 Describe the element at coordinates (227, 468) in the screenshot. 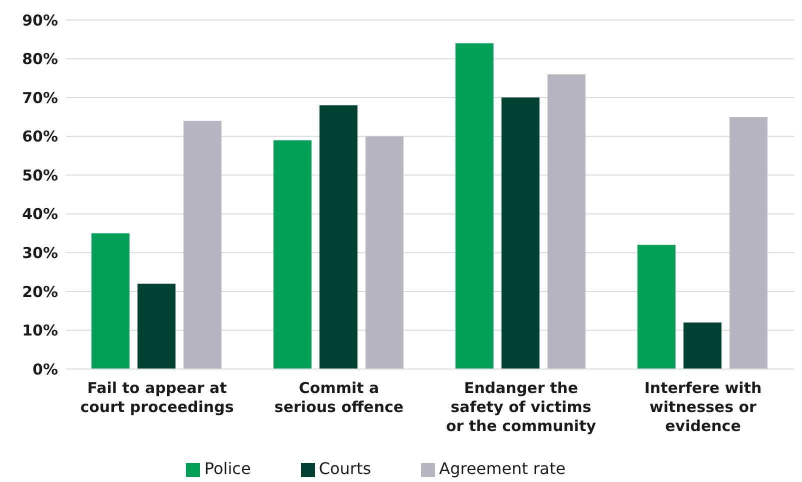

I see `legend-label: Police` at that location.